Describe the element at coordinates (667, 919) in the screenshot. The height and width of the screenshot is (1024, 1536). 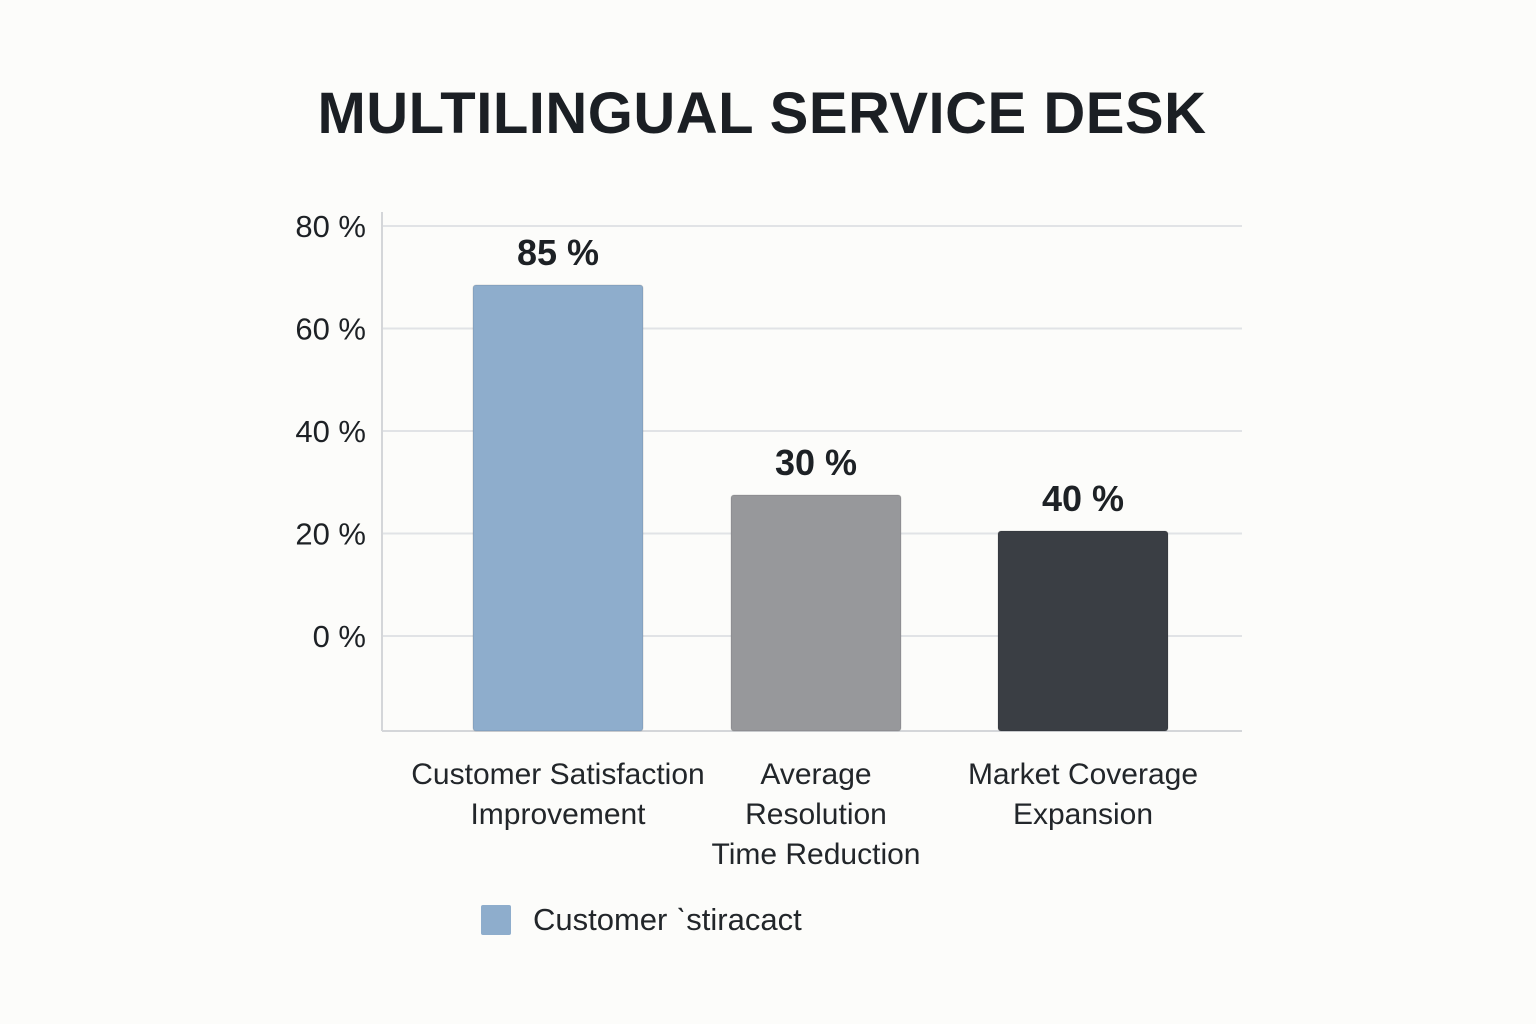
I see `legend-label: Customer ˋstiracact` at that location.